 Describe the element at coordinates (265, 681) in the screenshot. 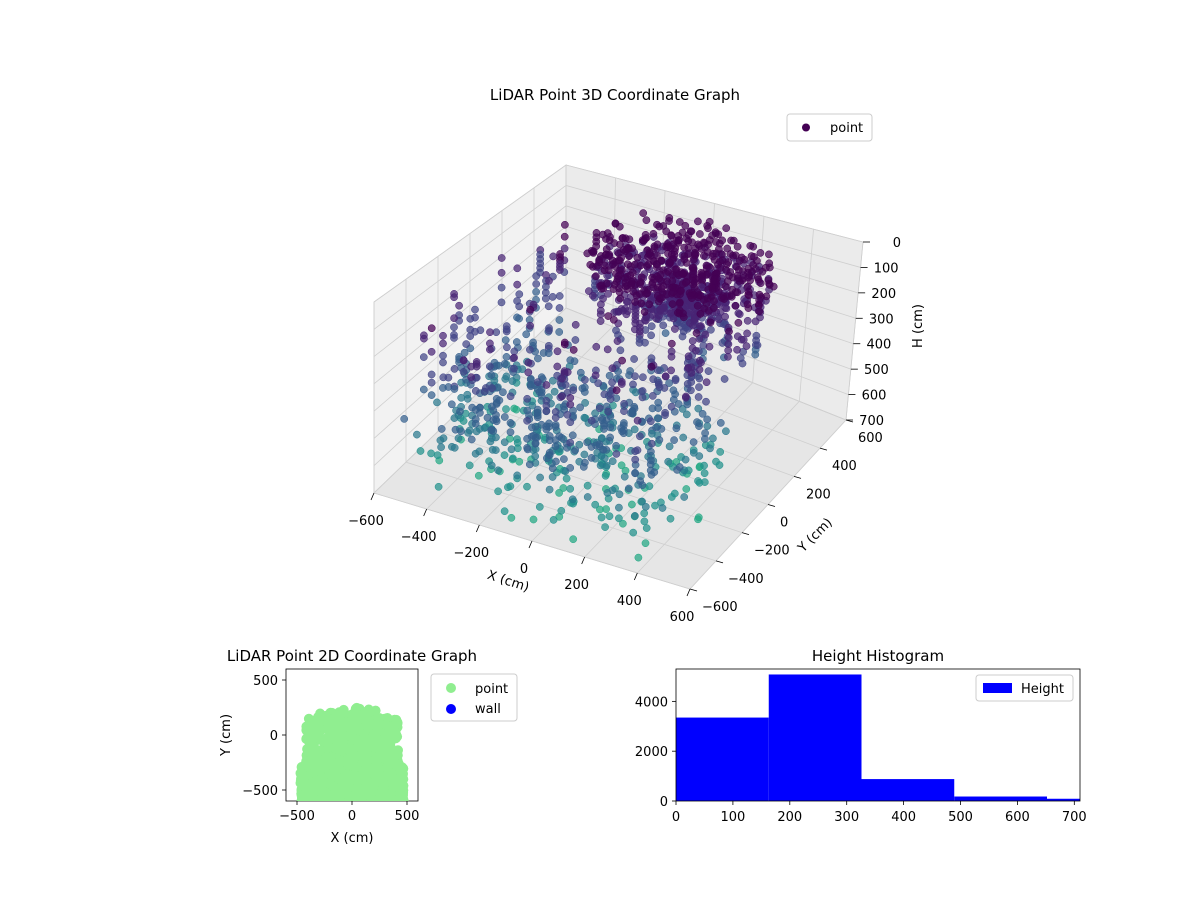

I see `y-tick-label-2d: 500` at that location.